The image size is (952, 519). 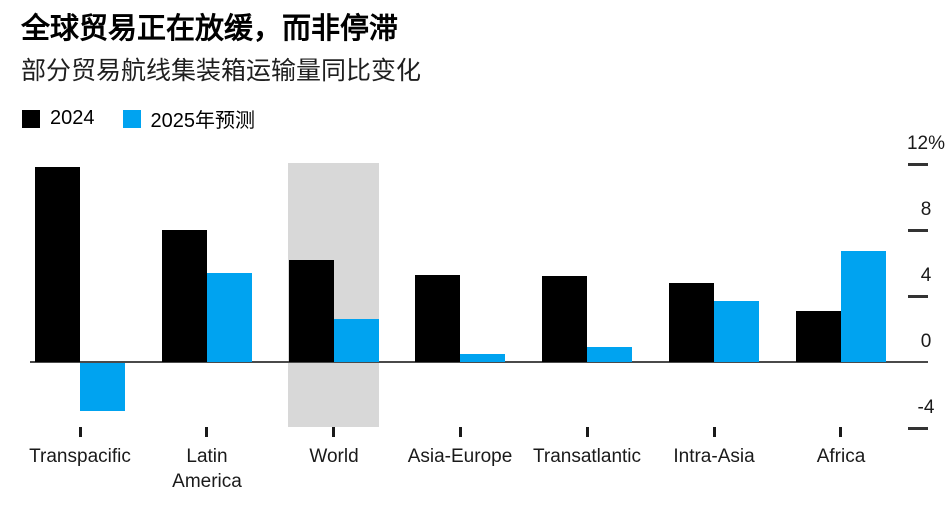 What do you see at coordinates (714, 456) in the screenshot?
I see `category-label-intra-asia: Intra-Asia` at bounding box center [714, 456].